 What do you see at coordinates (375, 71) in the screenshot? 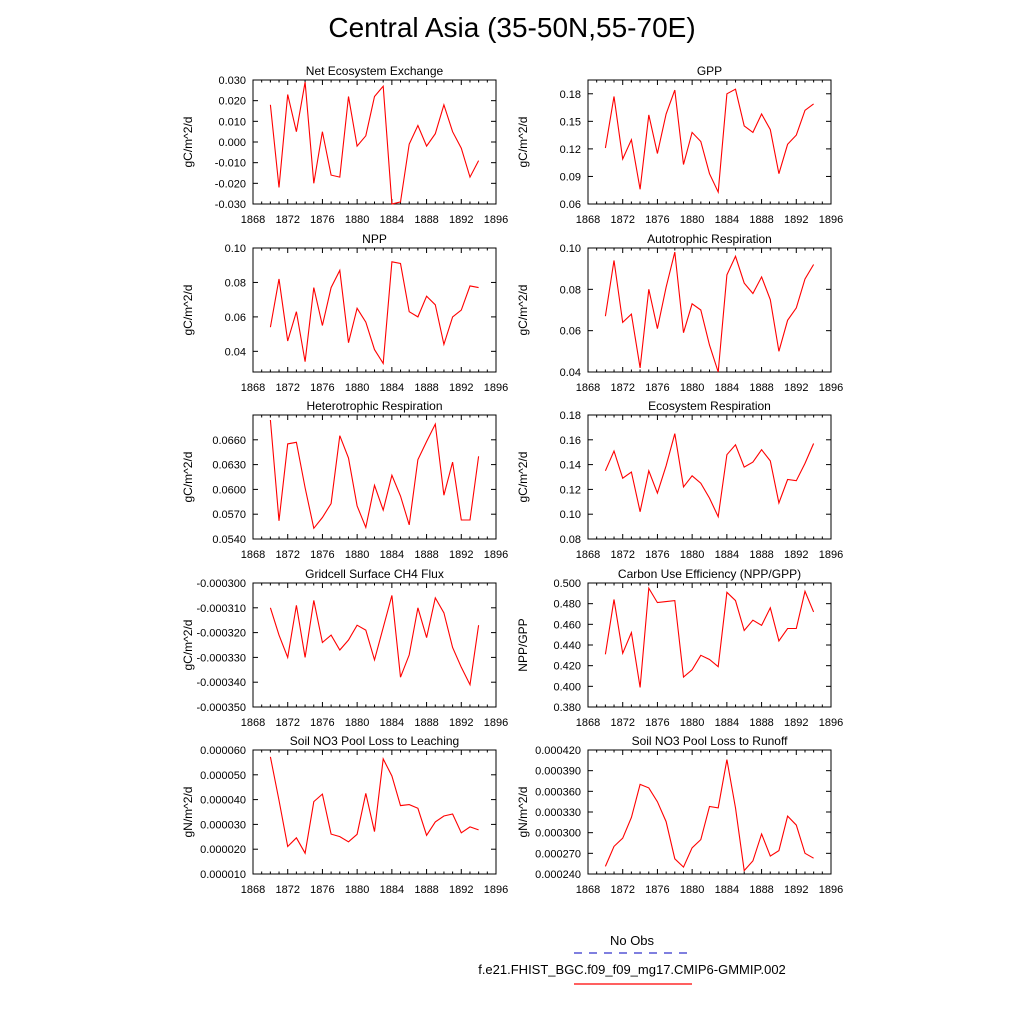
I see `chart-title: Net Ecosystem Exchange` at bounding box center [375, 71].